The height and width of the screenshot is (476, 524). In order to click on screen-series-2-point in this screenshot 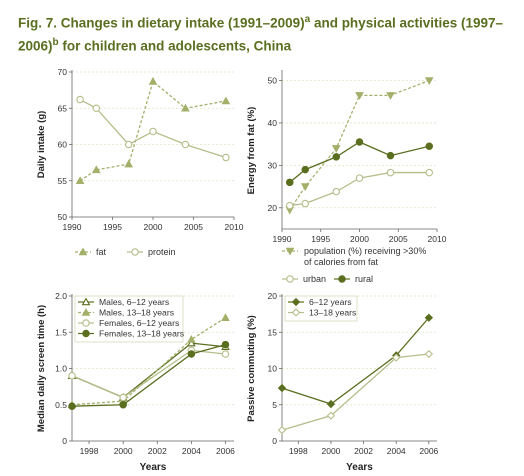, I will do `click(123, 397)`.